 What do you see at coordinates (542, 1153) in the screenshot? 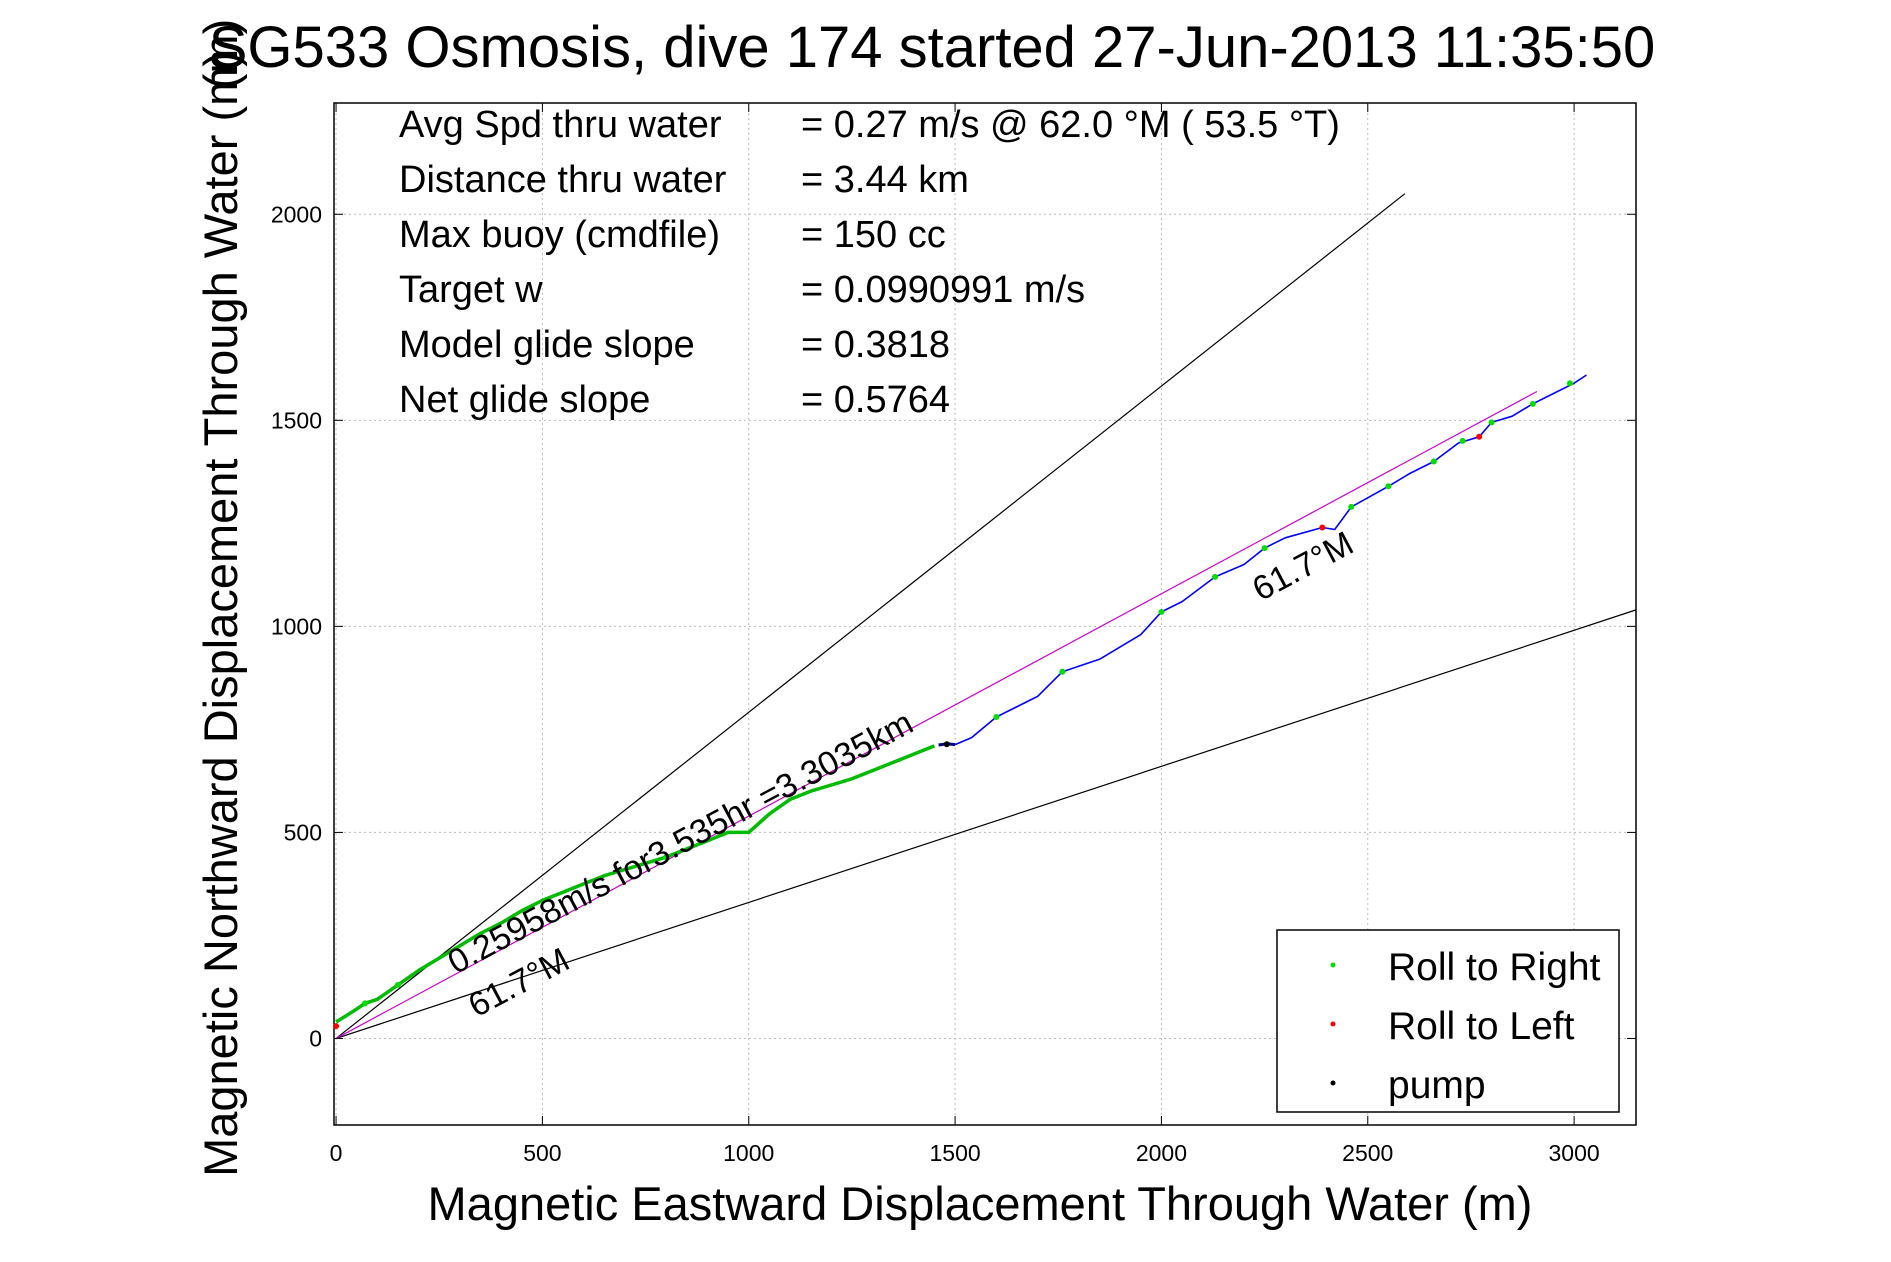
I see `x-tick-label: 500` at bounding box center [542, 1153].